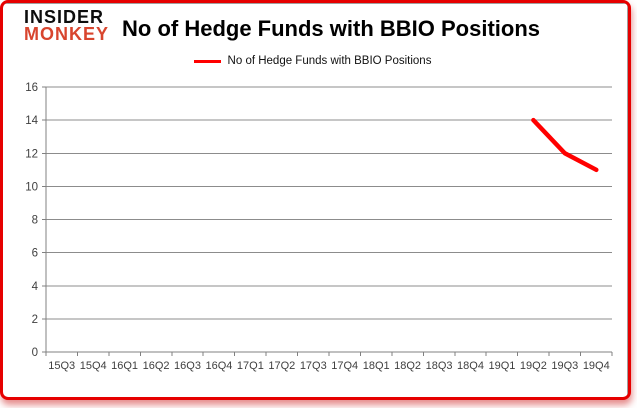 The height and width of the screenshot is (408, 637). I want to click on x-tick-label: 19Q2, so click(533, 366).